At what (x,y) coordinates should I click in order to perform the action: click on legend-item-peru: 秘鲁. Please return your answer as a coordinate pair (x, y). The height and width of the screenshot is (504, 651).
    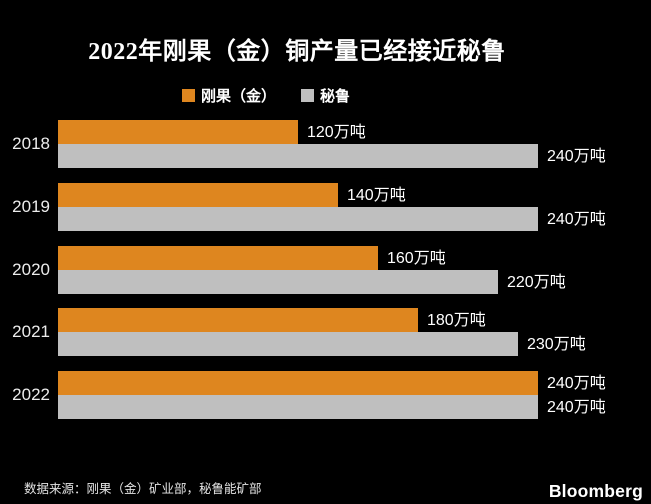
    Looking at the image, I should click on (325, 95).